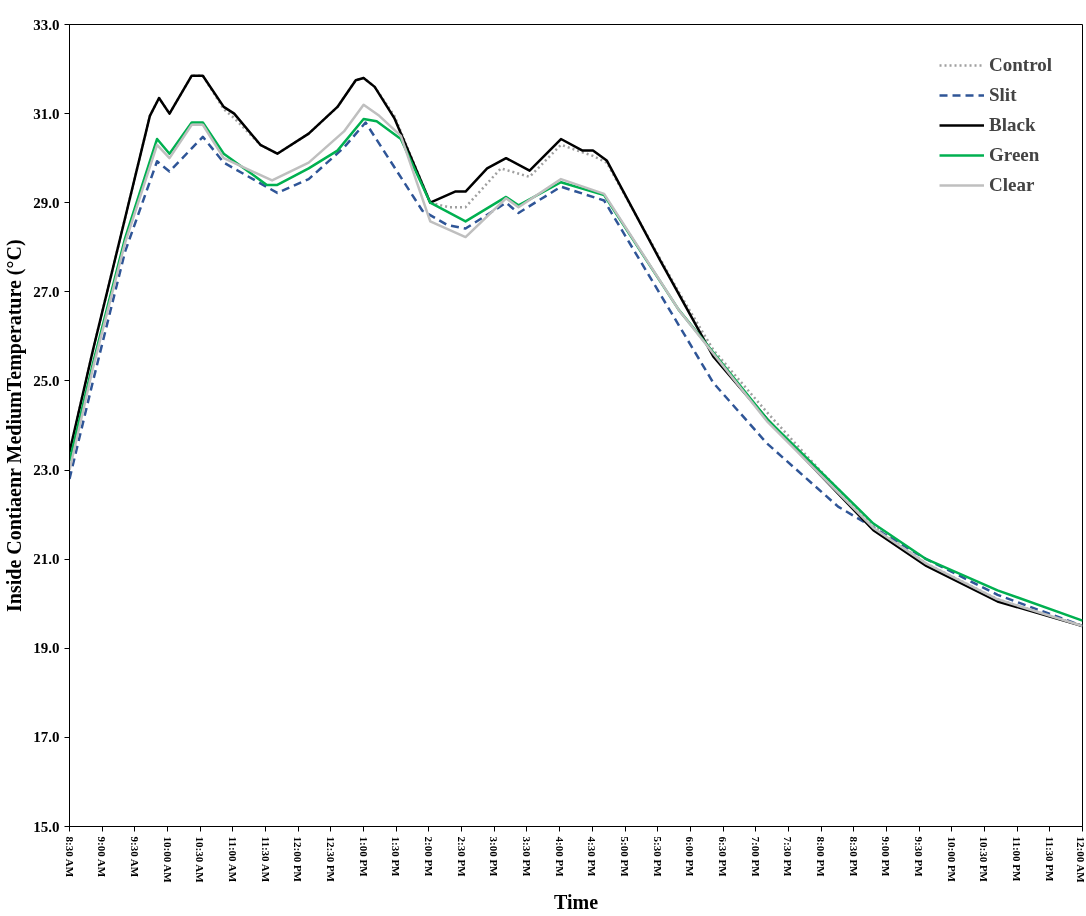 Image resolution: width=1086 pixels, height=916 pixels. Describe the element at coordinates (1012, 185) in the screenshot. I see `legend-label: Clear` at that location.